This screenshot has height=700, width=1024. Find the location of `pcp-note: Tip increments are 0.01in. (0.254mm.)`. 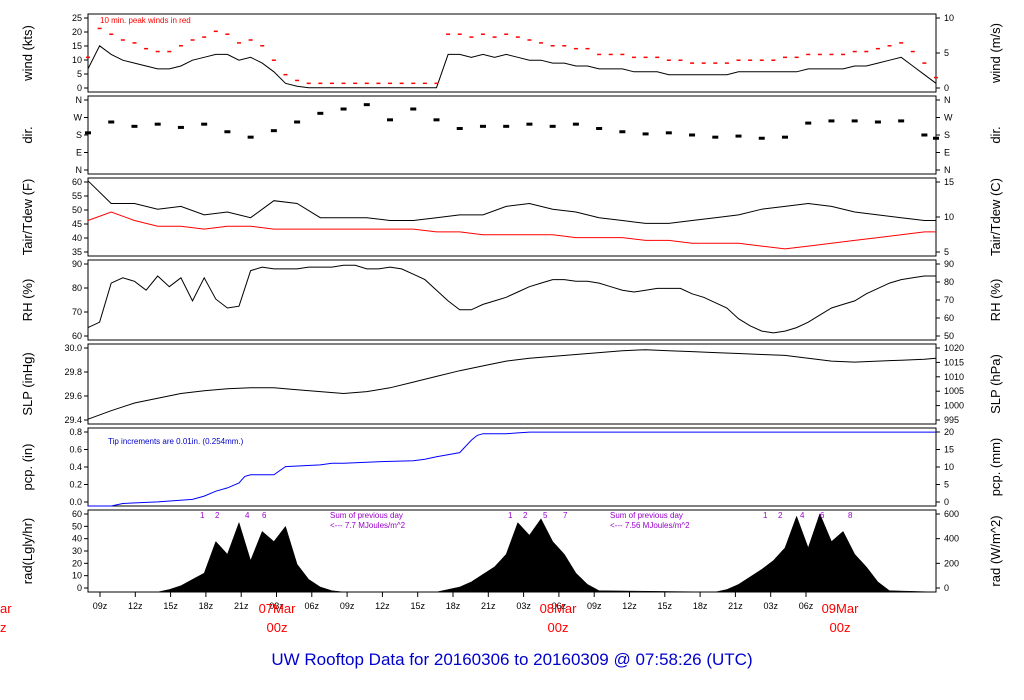

pcp-note: Tip increments are 0.01in. (0.254mm.) is located at coordinates (176, 441).